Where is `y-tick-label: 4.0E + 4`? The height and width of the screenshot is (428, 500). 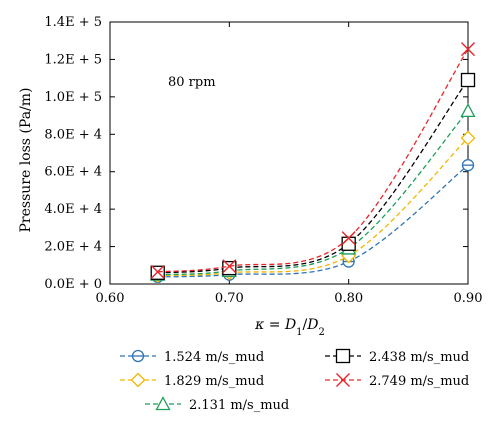
y-tick-label: 4.0E + 4 is located at coordinates (73, 209).